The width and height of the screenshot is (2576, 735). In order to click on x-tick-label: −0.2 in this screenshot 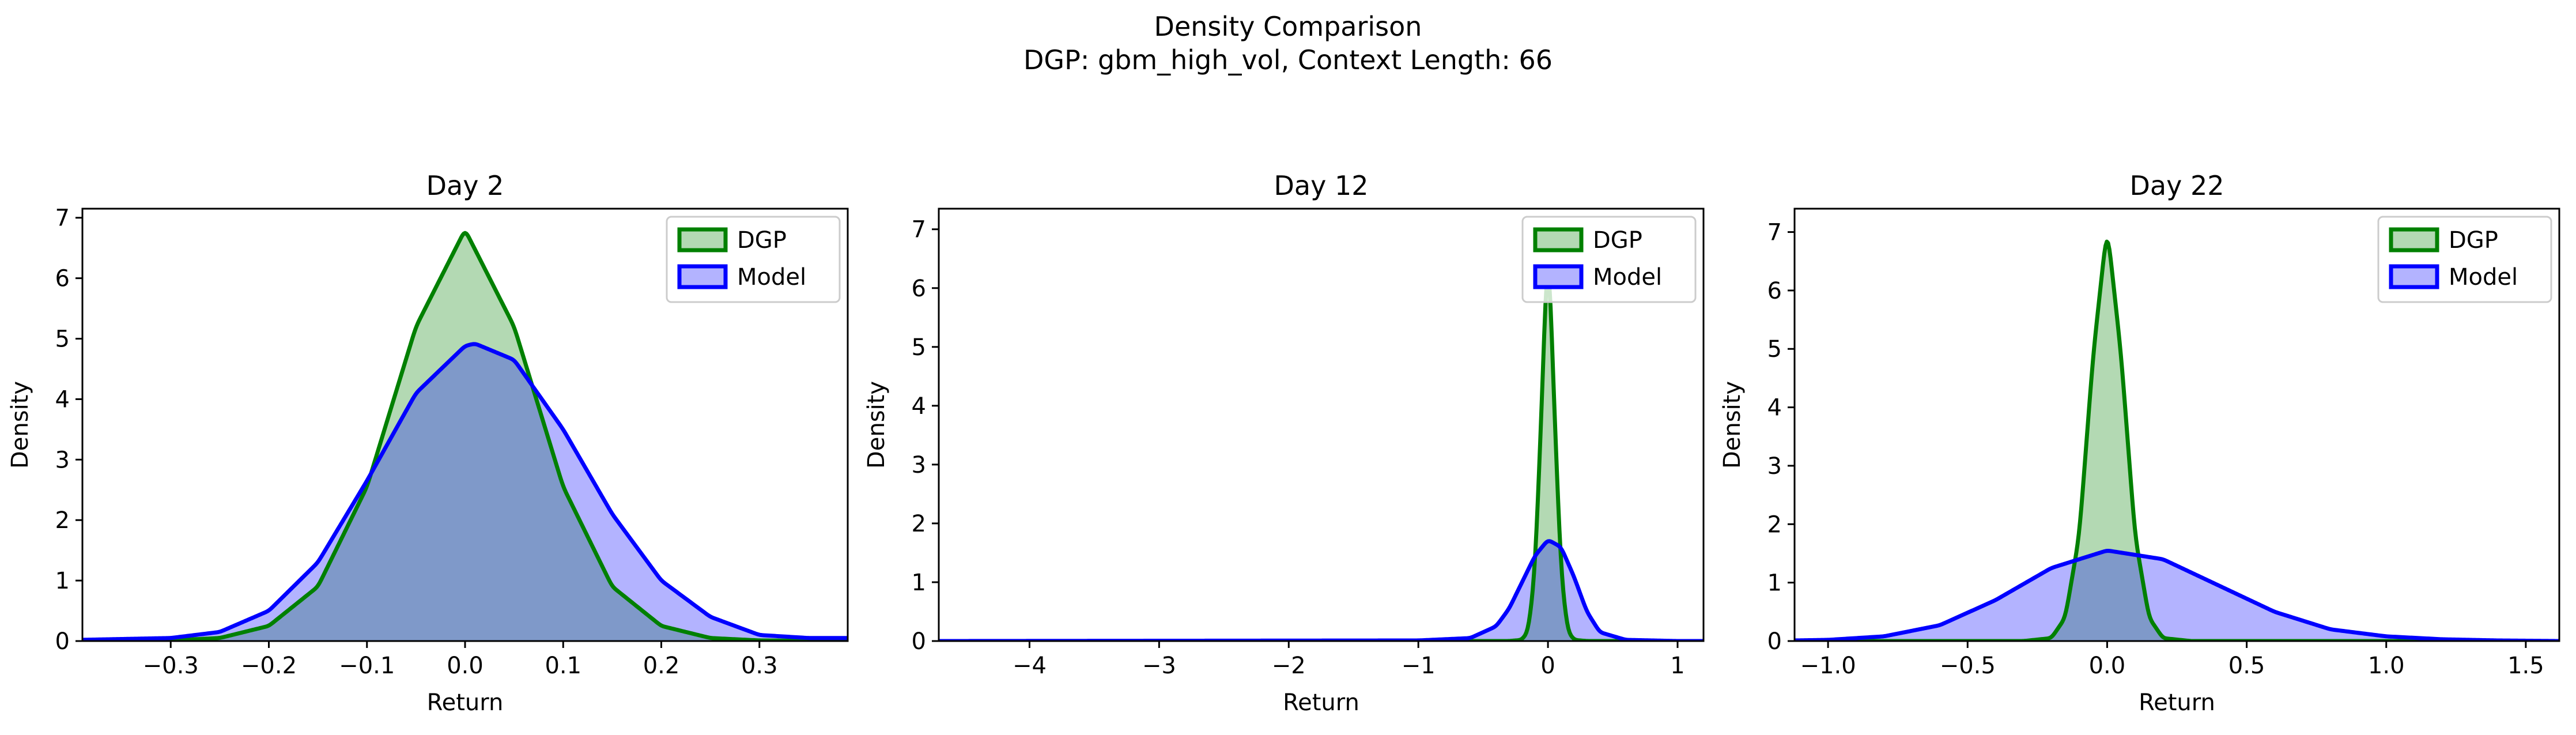, I will do `click(269, 666)`.